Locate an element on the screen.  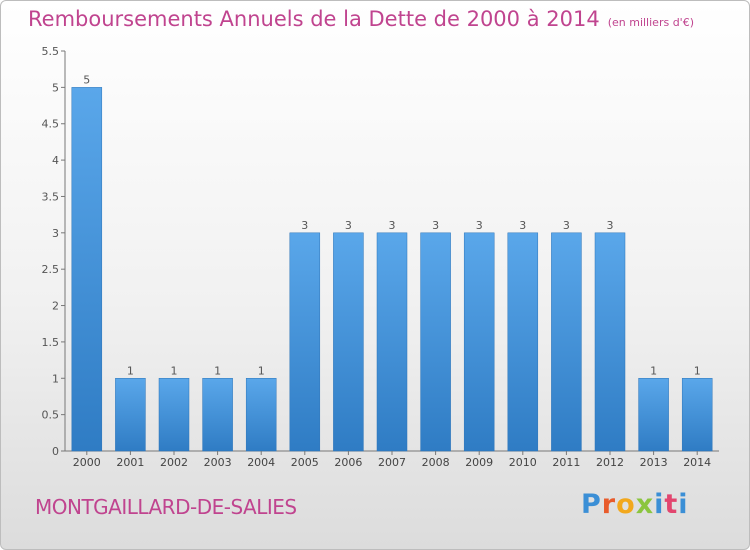
data-label: 5 is located at coordinates (86, 79).